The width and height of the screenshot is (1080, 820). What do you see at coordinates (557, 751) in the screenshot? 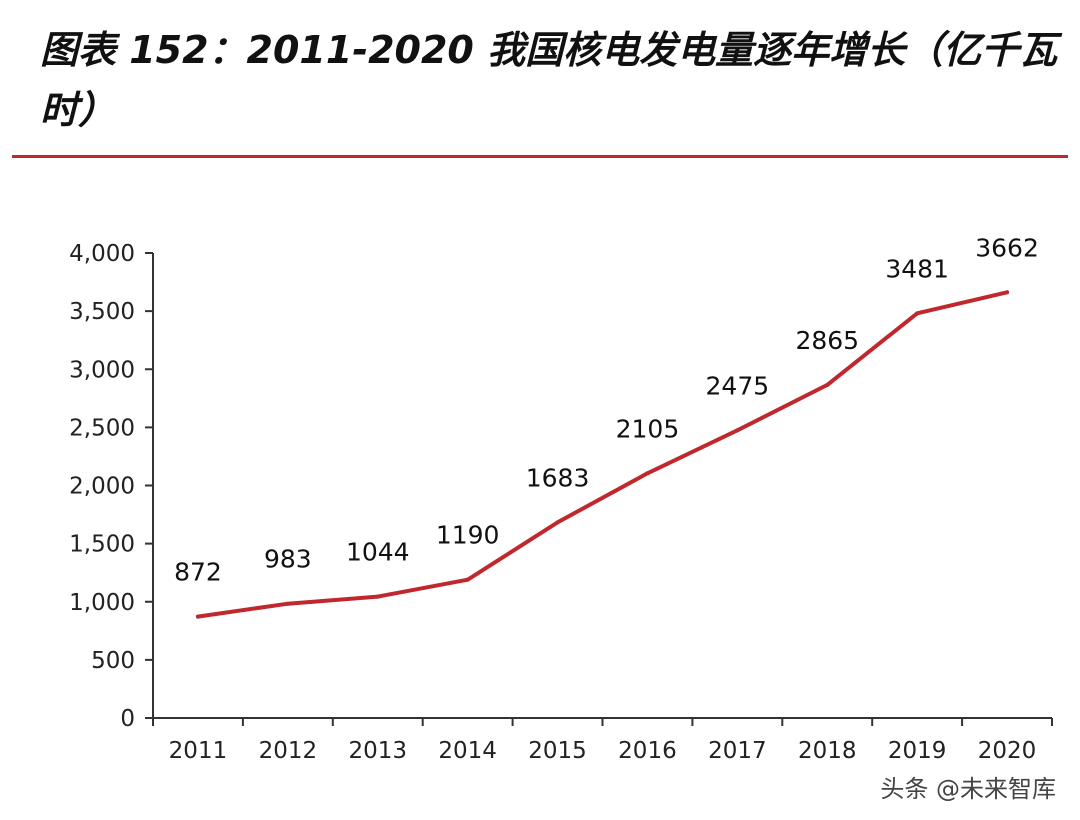
I see `x-tick-label: 2015` at bounding box center [557, 751].